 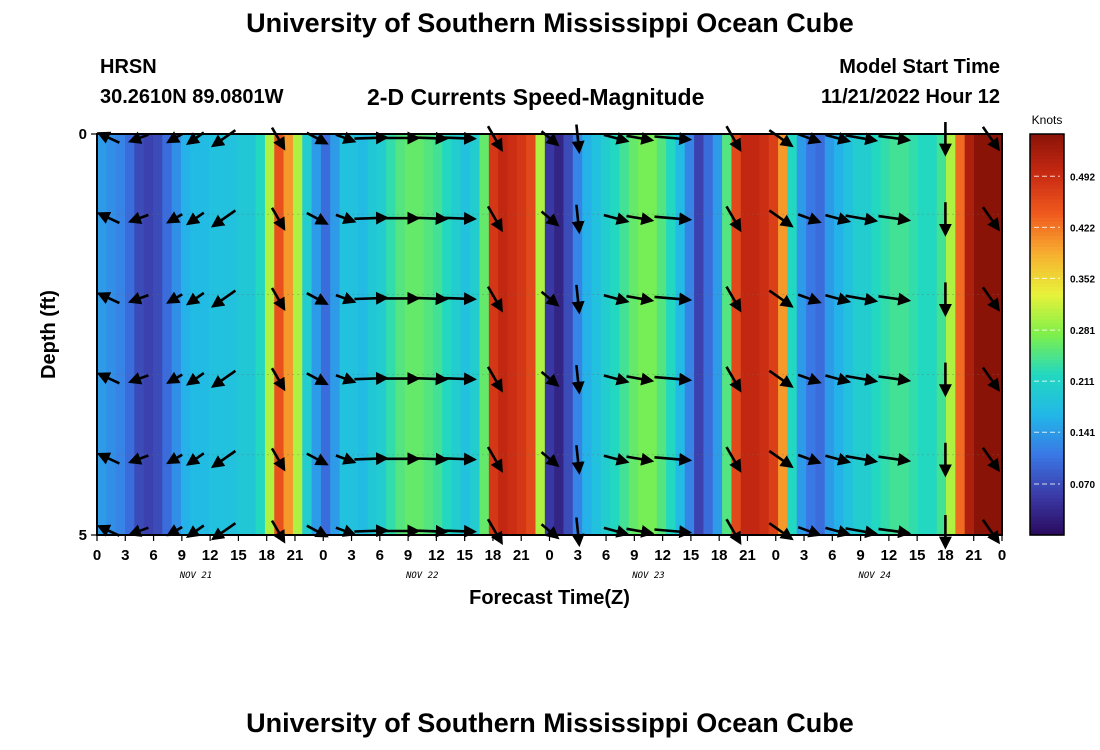 I want to click on colorbar-frame, so click(x=1047, y=334).